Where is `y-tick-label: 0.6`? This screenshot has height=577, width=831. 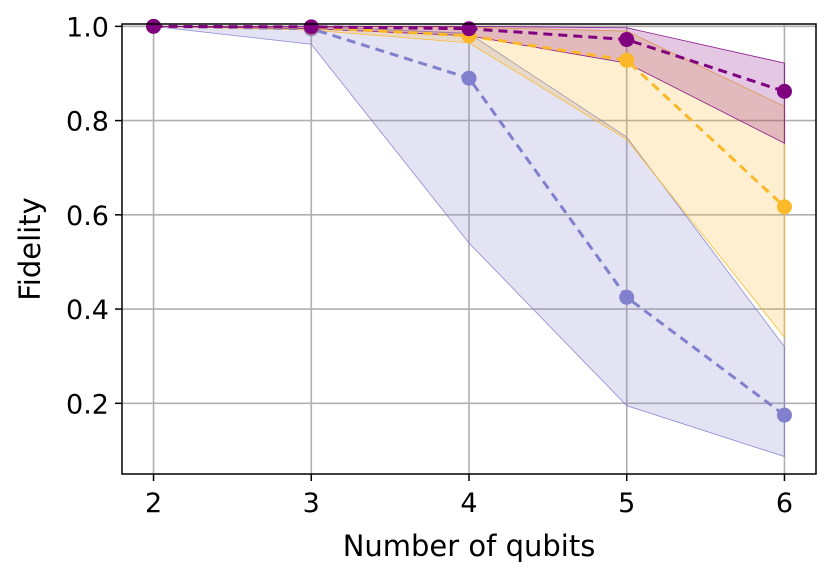
y-tick-label: 0.6 is located at coordinates (87, 216).